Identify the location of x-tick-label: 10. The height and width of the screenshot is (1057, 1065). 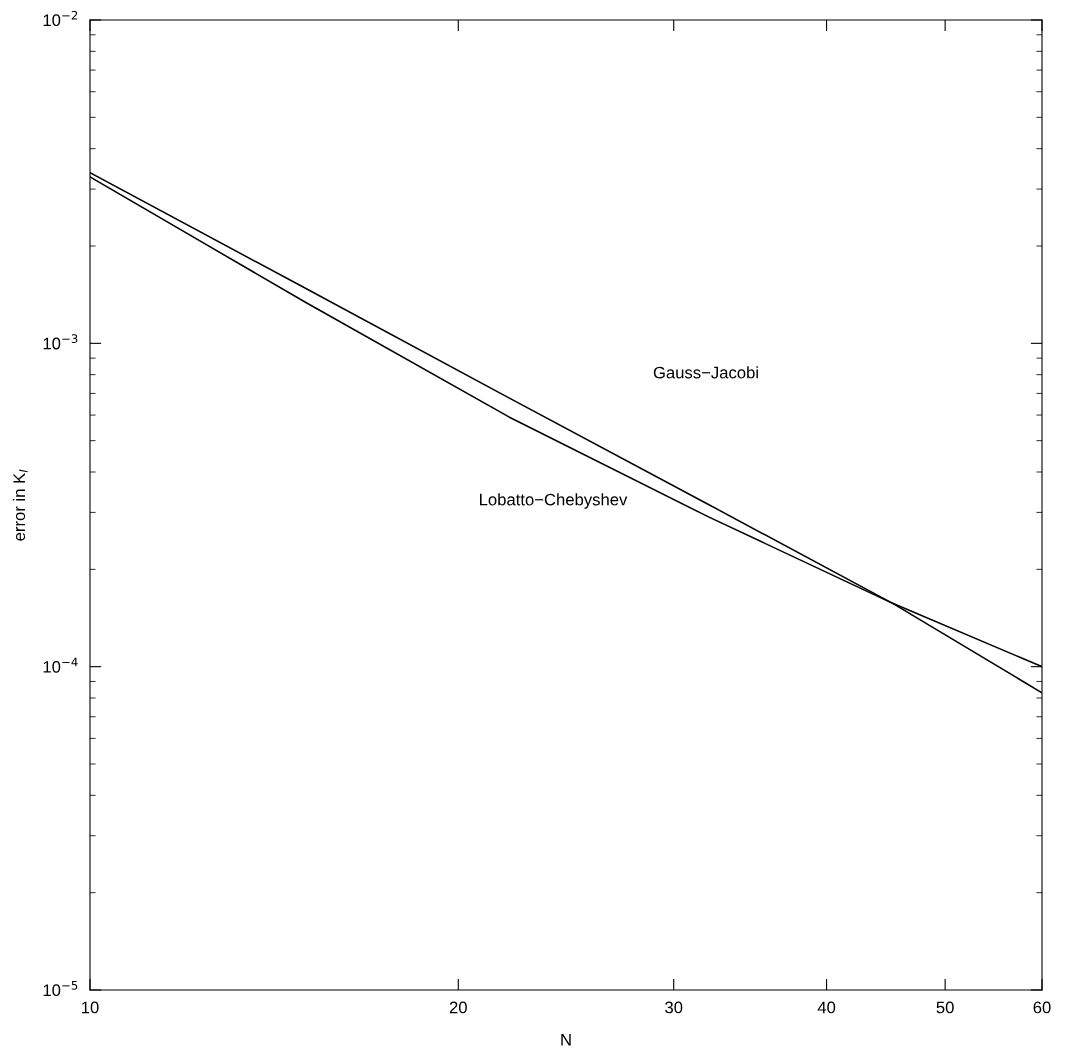
(90, 1007).